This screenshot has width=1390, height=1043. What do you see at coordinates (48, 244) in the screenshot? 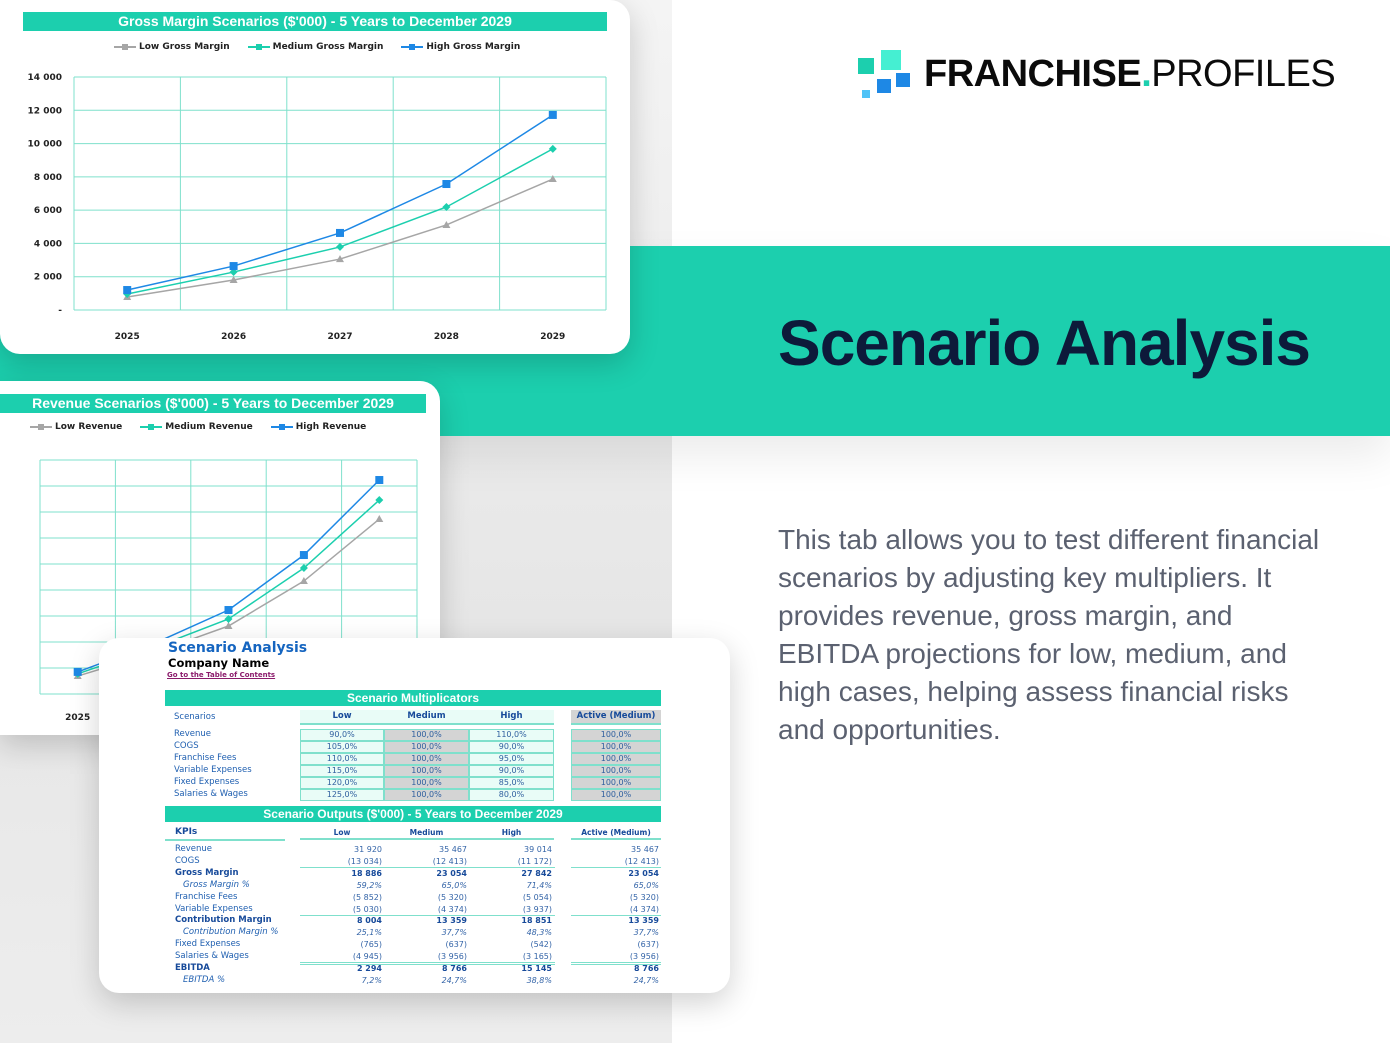
I see `y-tick-label: 4 000` at bounding box center [48, 244].